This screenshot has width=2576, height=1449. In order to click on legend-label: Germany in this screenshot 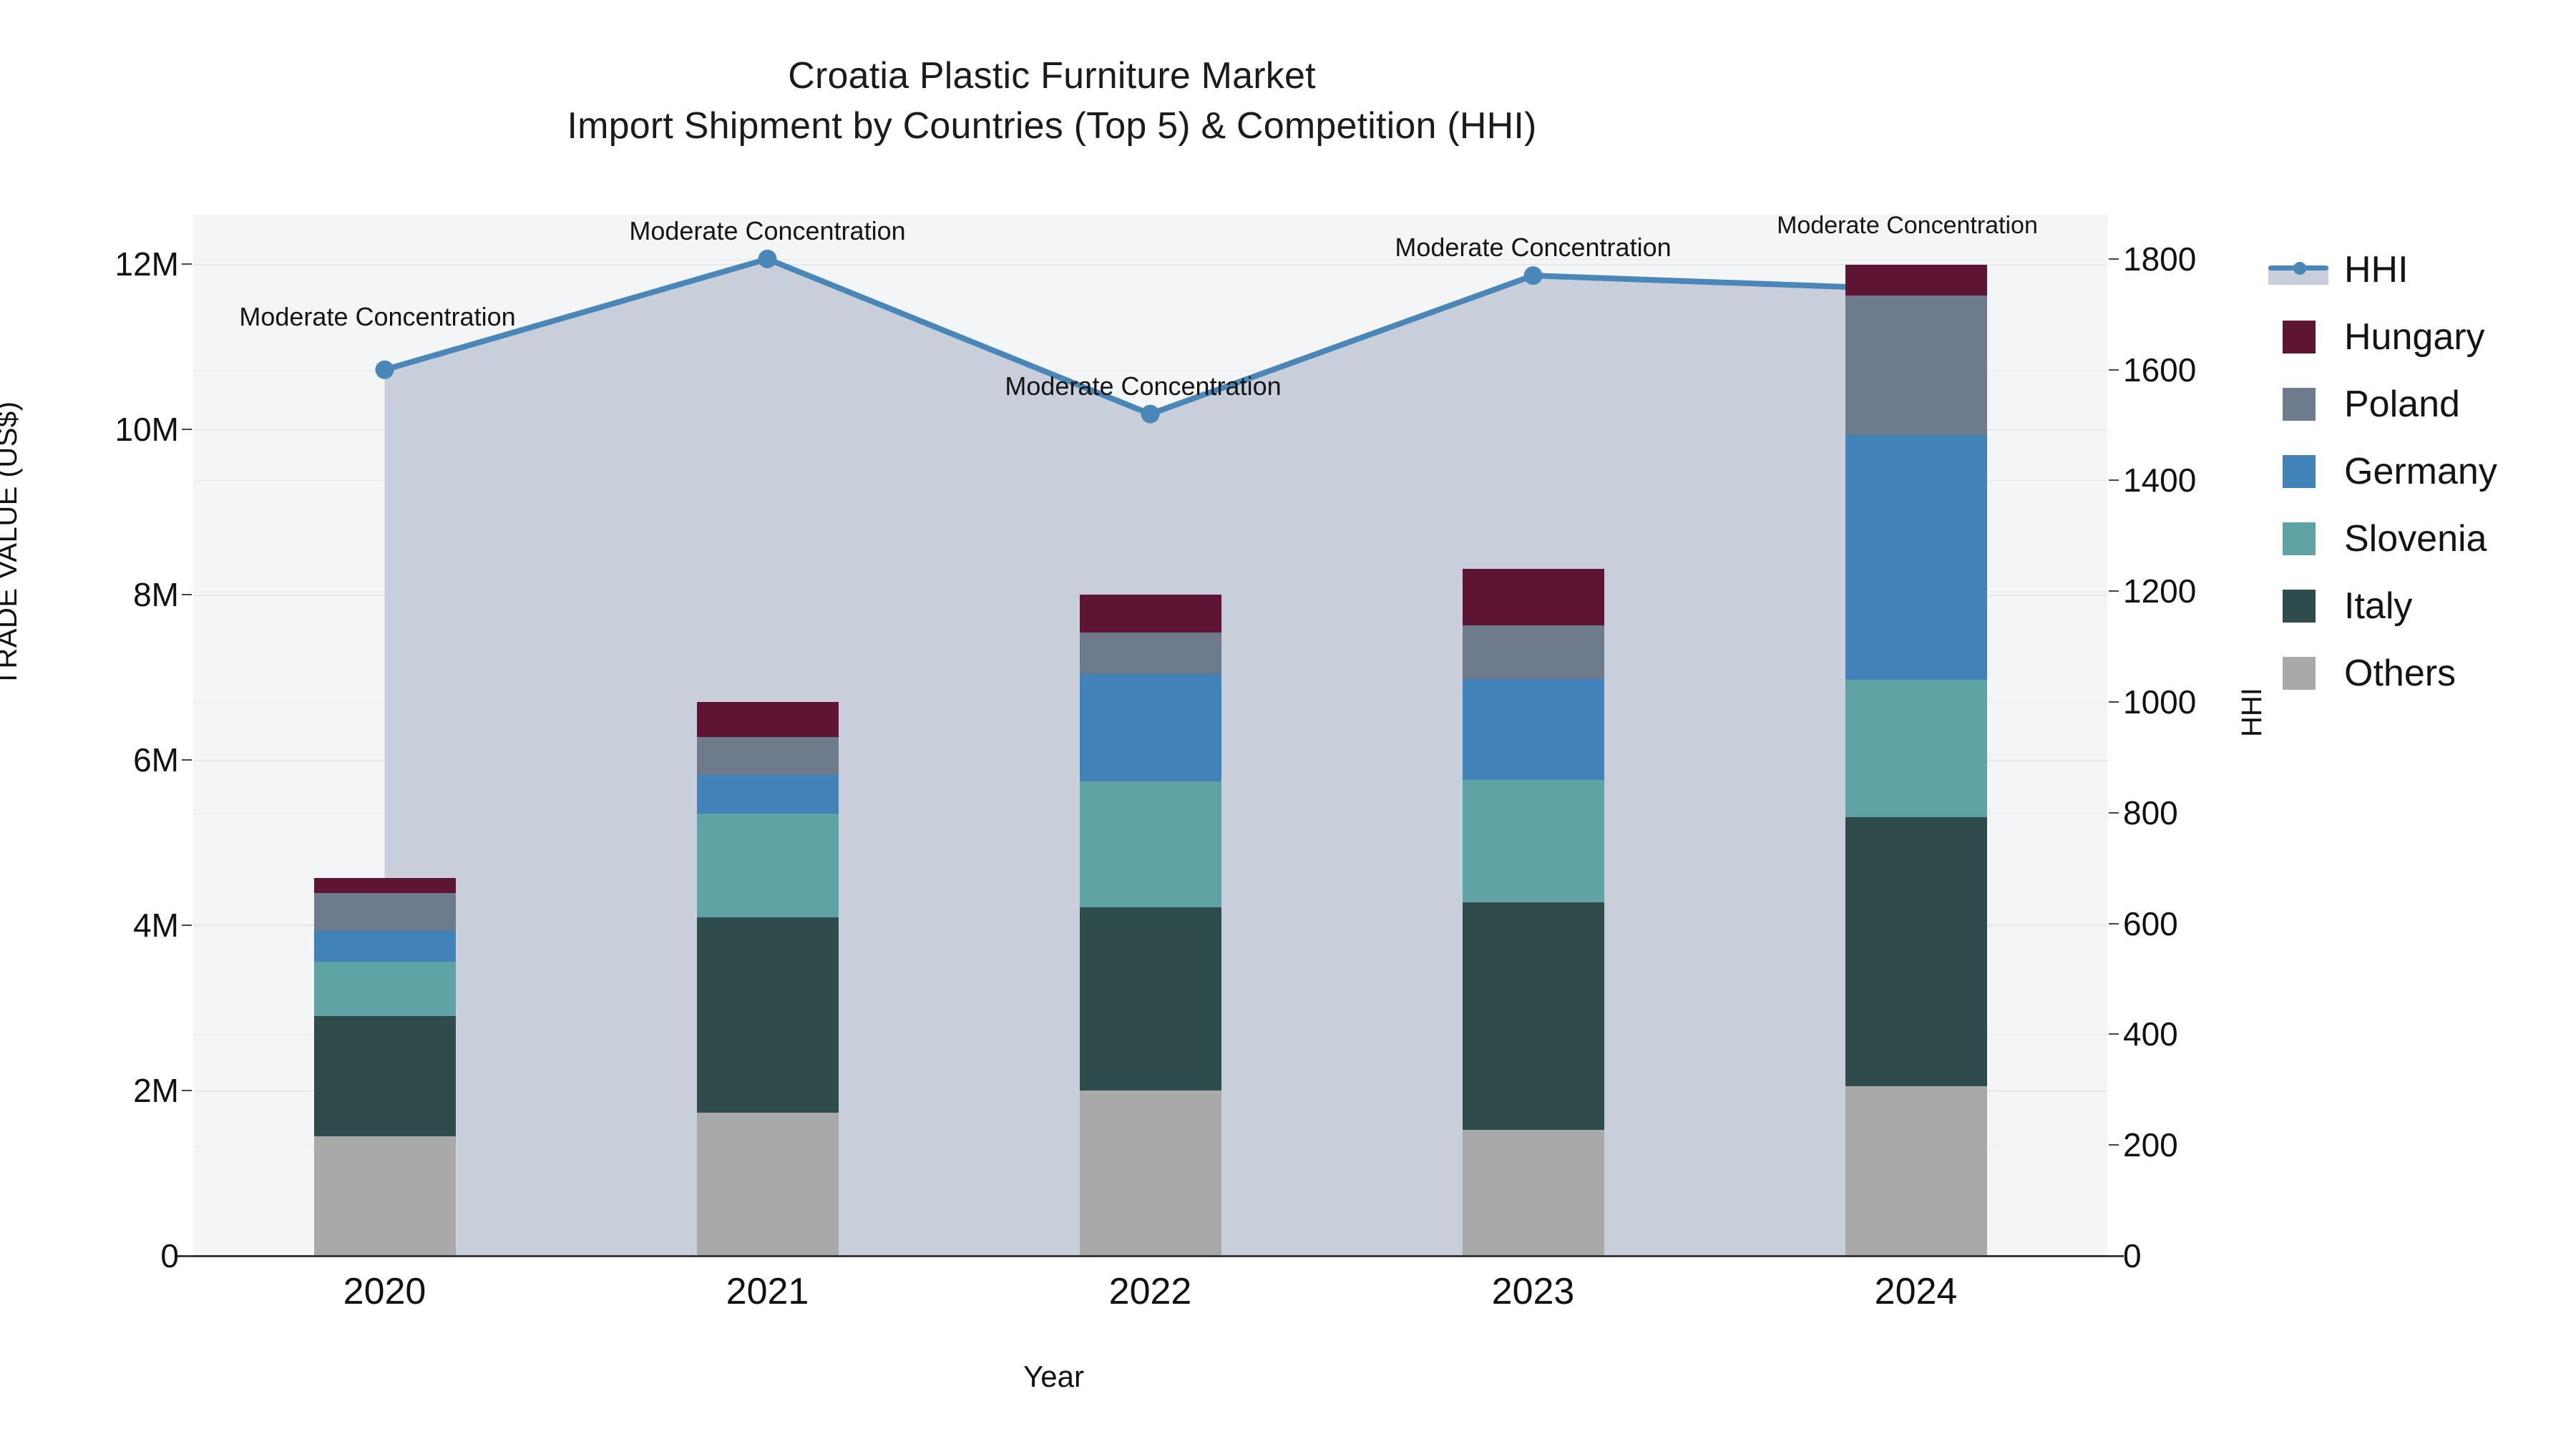, I will do `click(2420, 471)`.